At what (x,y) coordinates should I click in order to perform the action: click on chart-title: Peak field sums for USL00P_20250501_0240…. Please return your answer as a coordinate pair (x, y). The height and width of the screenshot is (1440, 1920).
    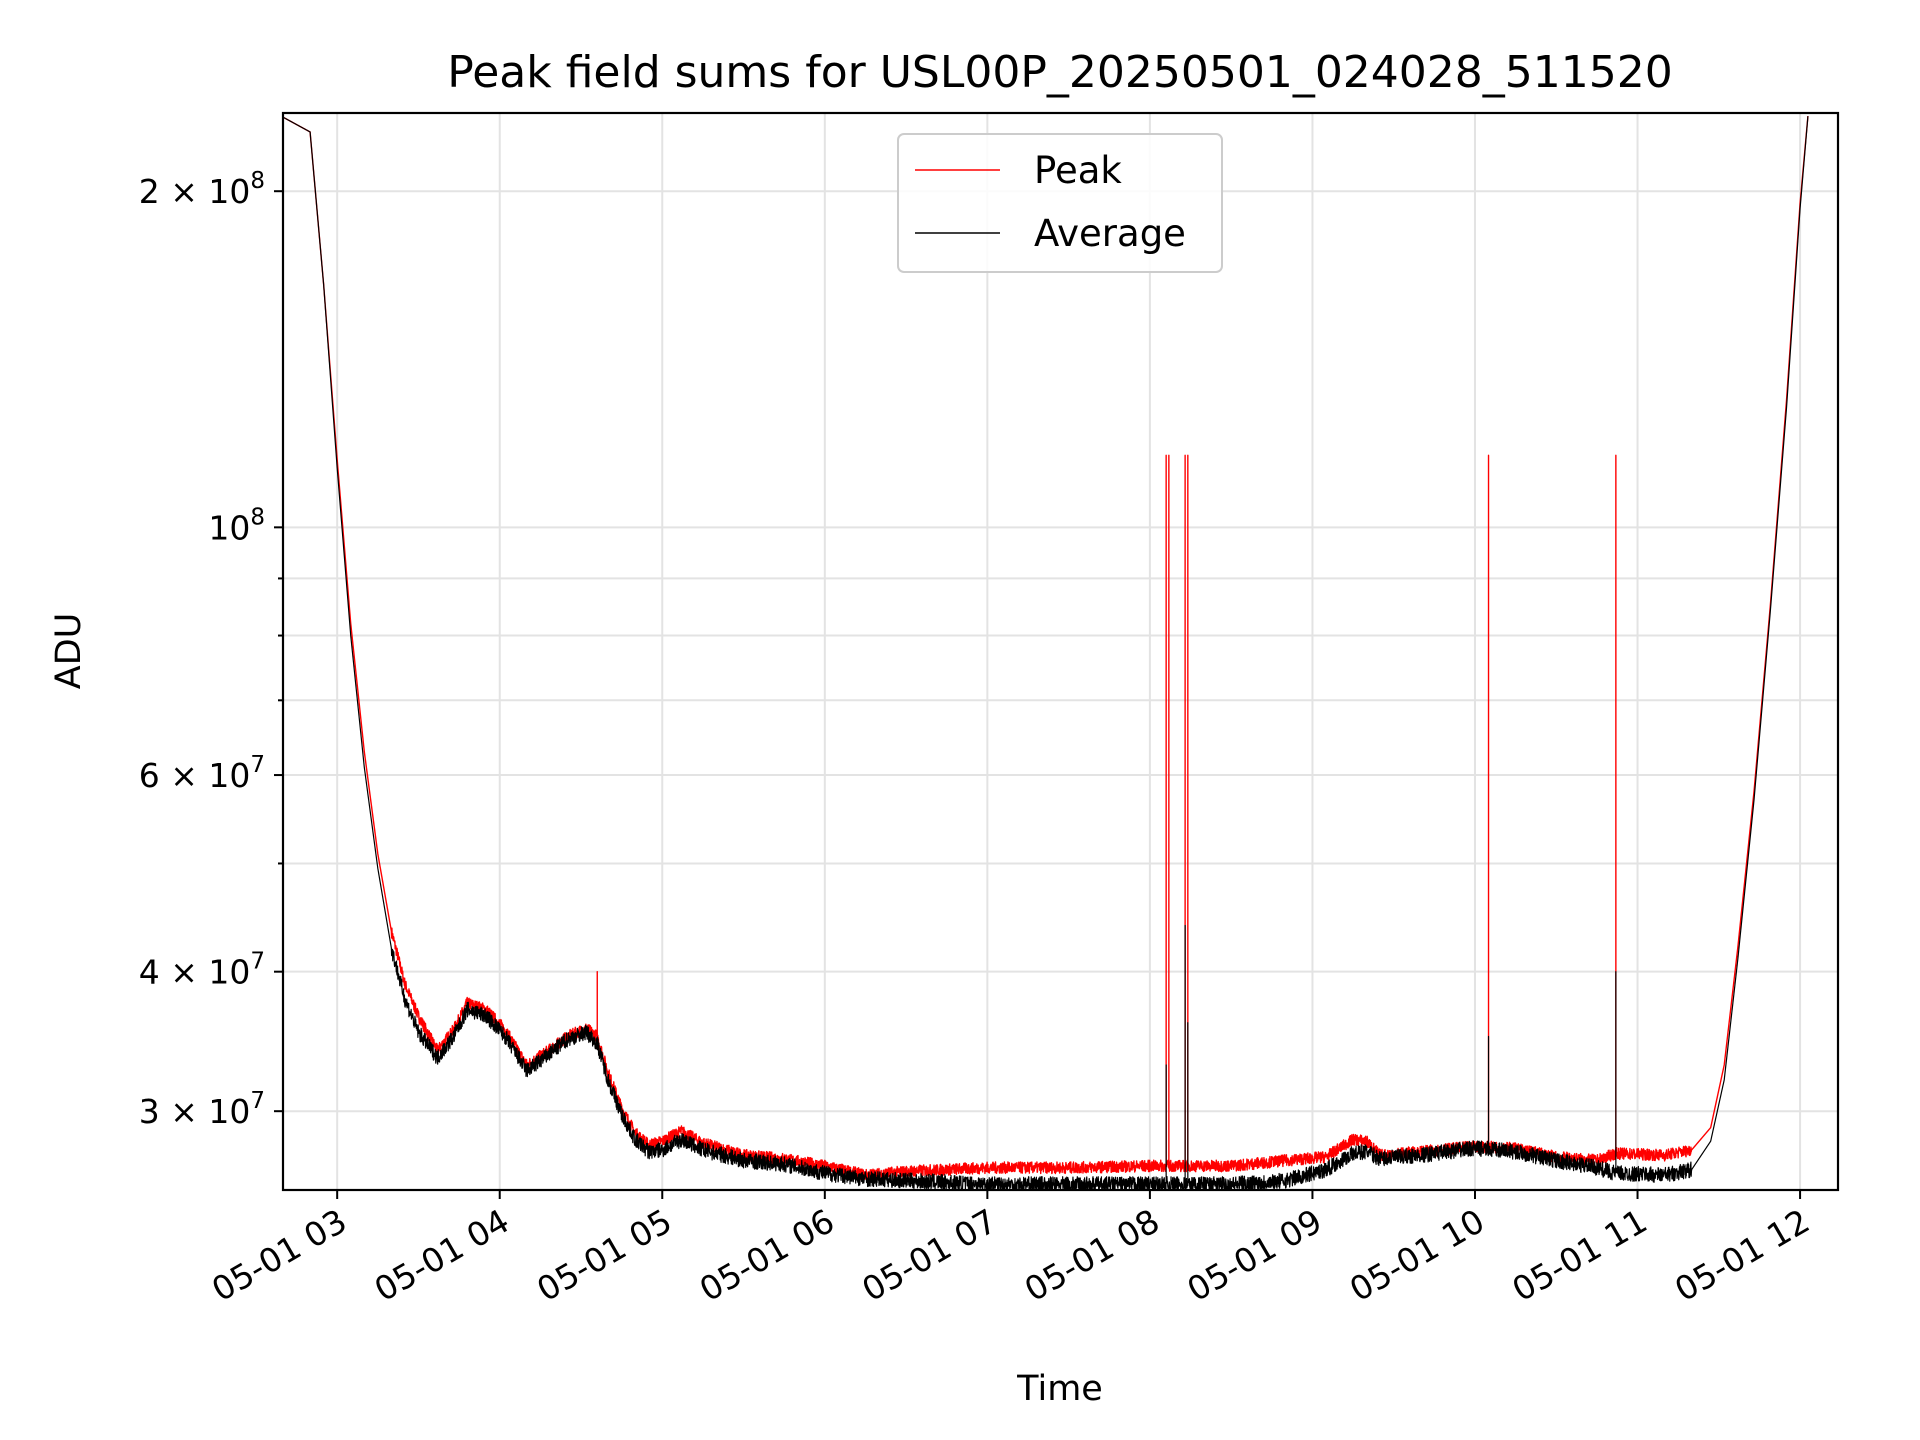
    Looking at the image, I should click on (1060, 72).